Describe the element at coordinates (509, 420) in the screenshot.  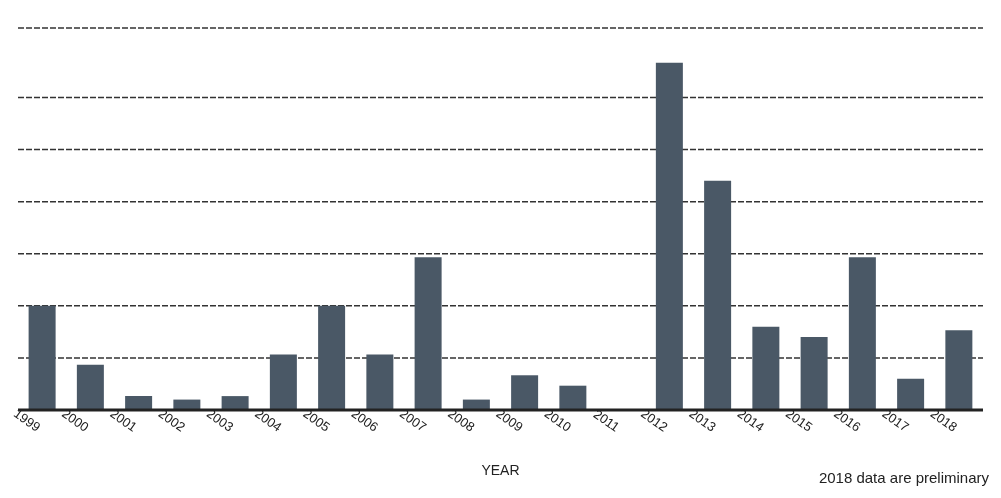
I see `x-tick-label: 2009` at that location.